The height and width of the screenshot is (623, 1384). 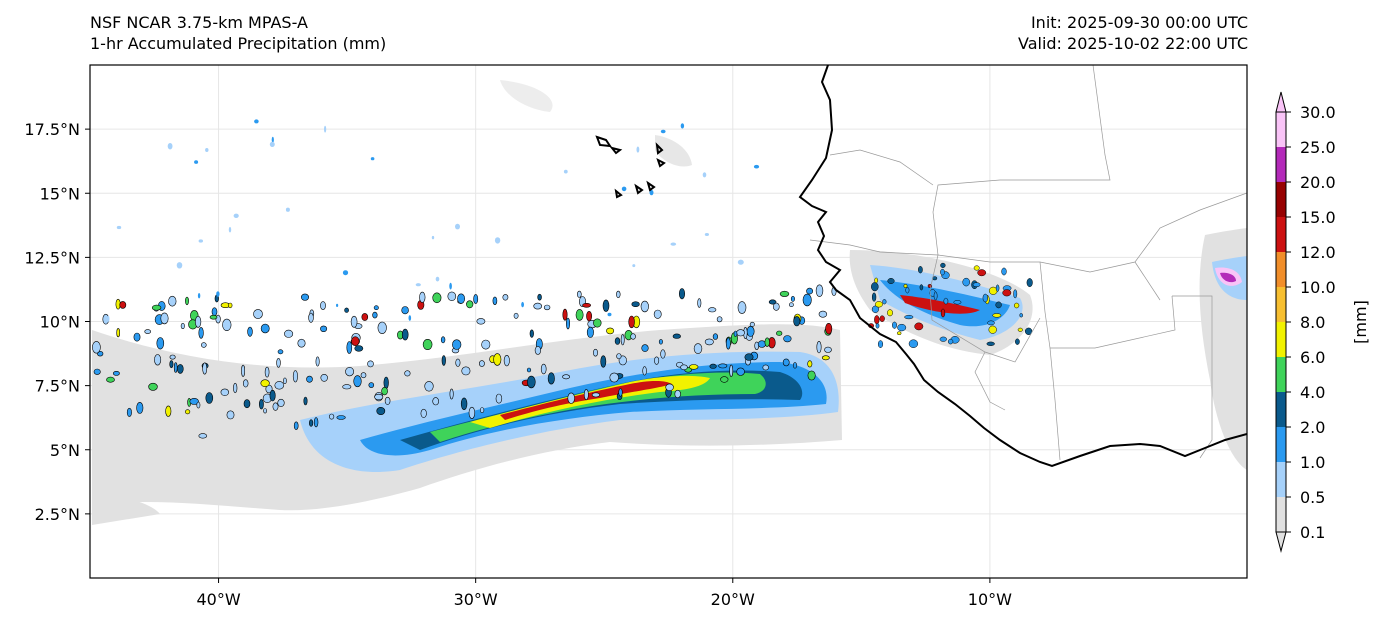 What do you see at coordinates (733, 599) in the screenshot?
I see `lon-tick-label: 20°W` at bounding box center [733, 599].